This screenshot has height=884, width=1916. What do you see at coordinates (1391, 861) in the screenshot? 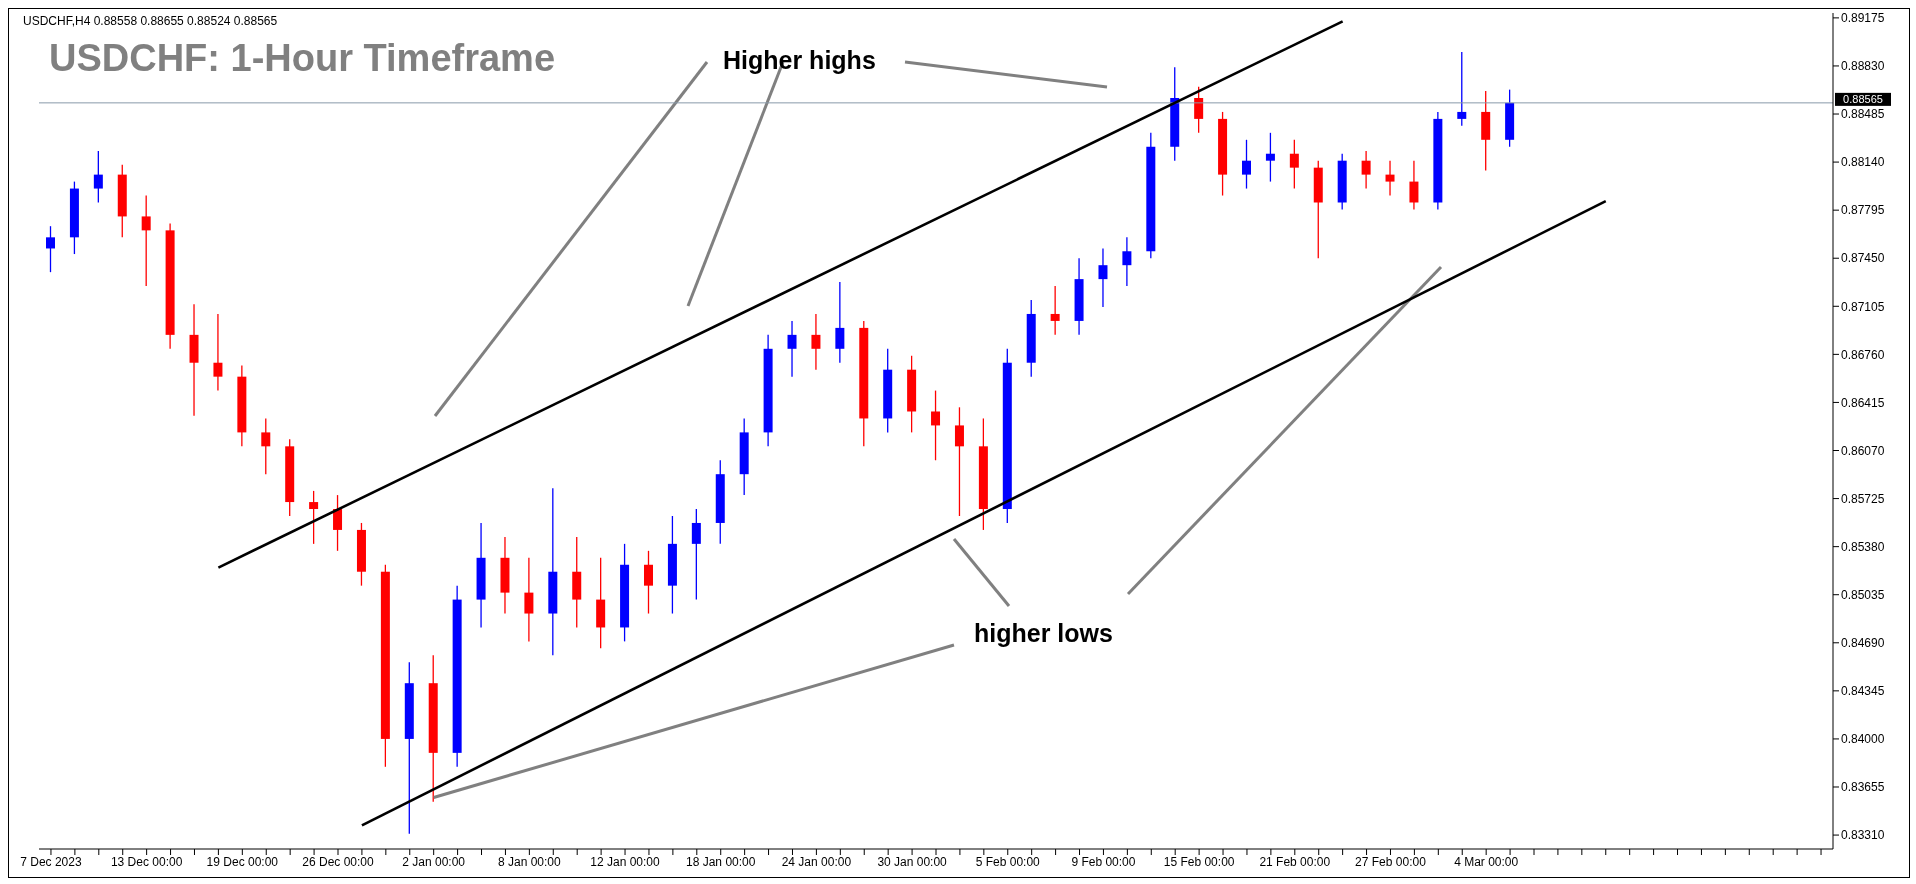
I see `x-tick-label: 27 Feb 00:00` at bounding box center [1391, 861].